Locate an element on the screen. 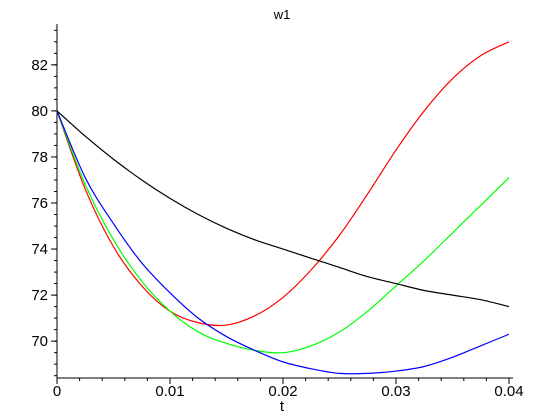 This screenshot has height=415, width=554. y-tick-label: 78 is located at coordinates (39, 157).